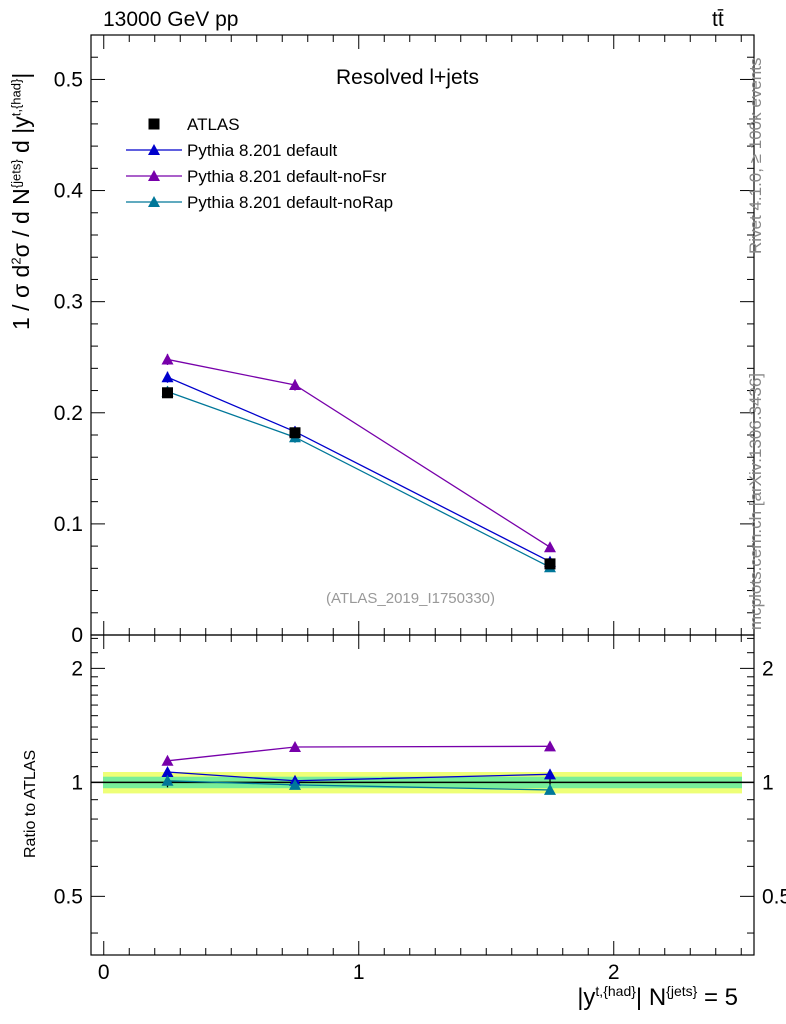  What do you see at coordinates (718, 19) in the screenshot?
I see `process-label: tt̄` at bounding box center [718, 19].